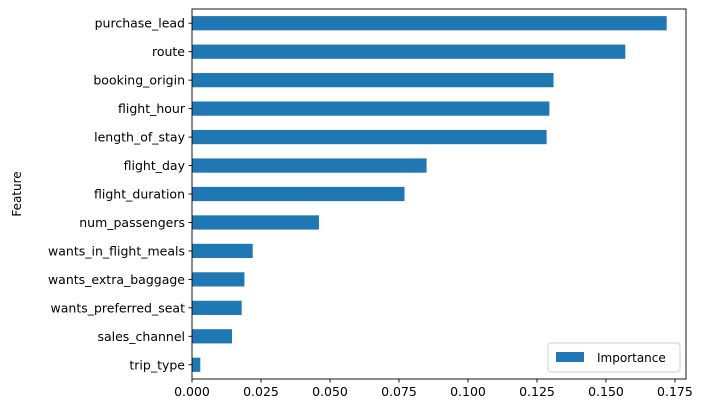 The height and width of the screenshot is (413, 703). What do you see at coordinates (330, 391) in the screenshot?
I see `x-tick-label: 0.050` at bounding box center [330, 391].